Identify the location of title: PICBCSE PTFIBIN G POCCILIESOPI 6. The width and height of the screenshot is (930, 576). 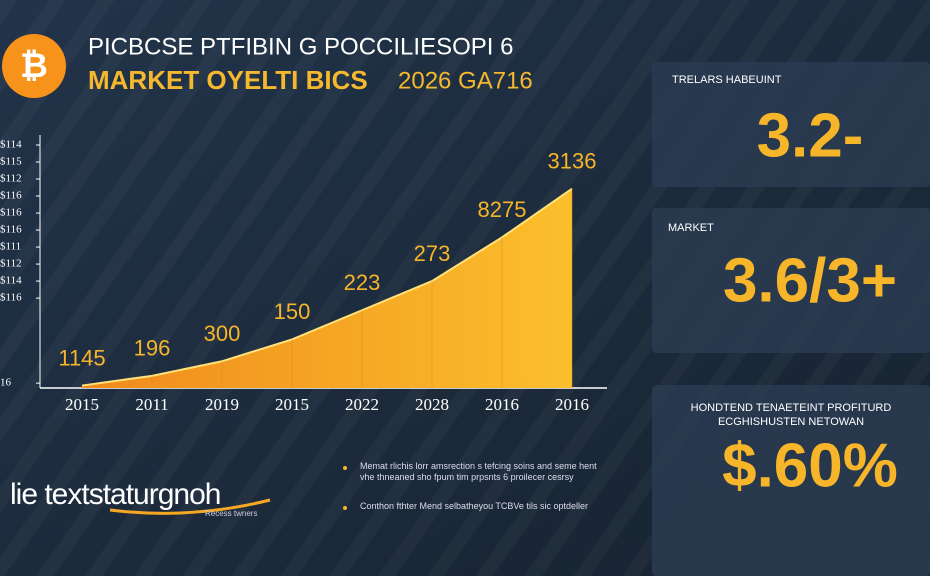
(300, 46).